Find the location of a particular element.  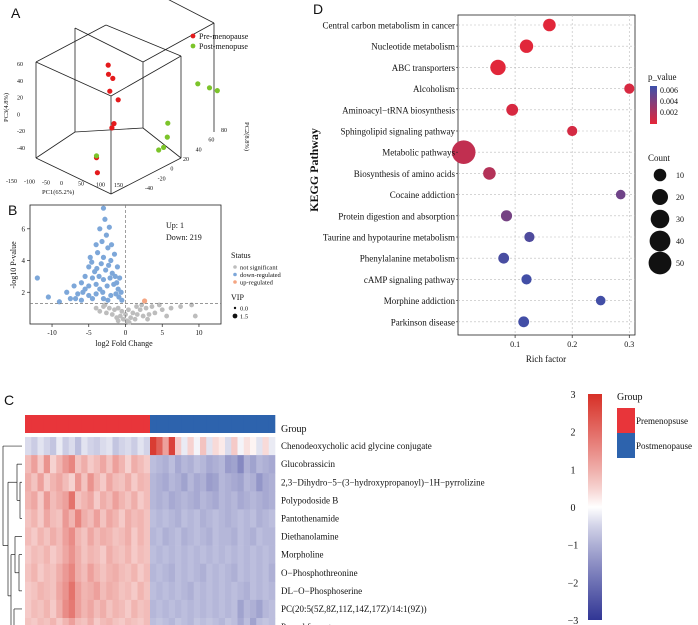

volcano-x-tick: 10 is located at coordinates (199, 333).